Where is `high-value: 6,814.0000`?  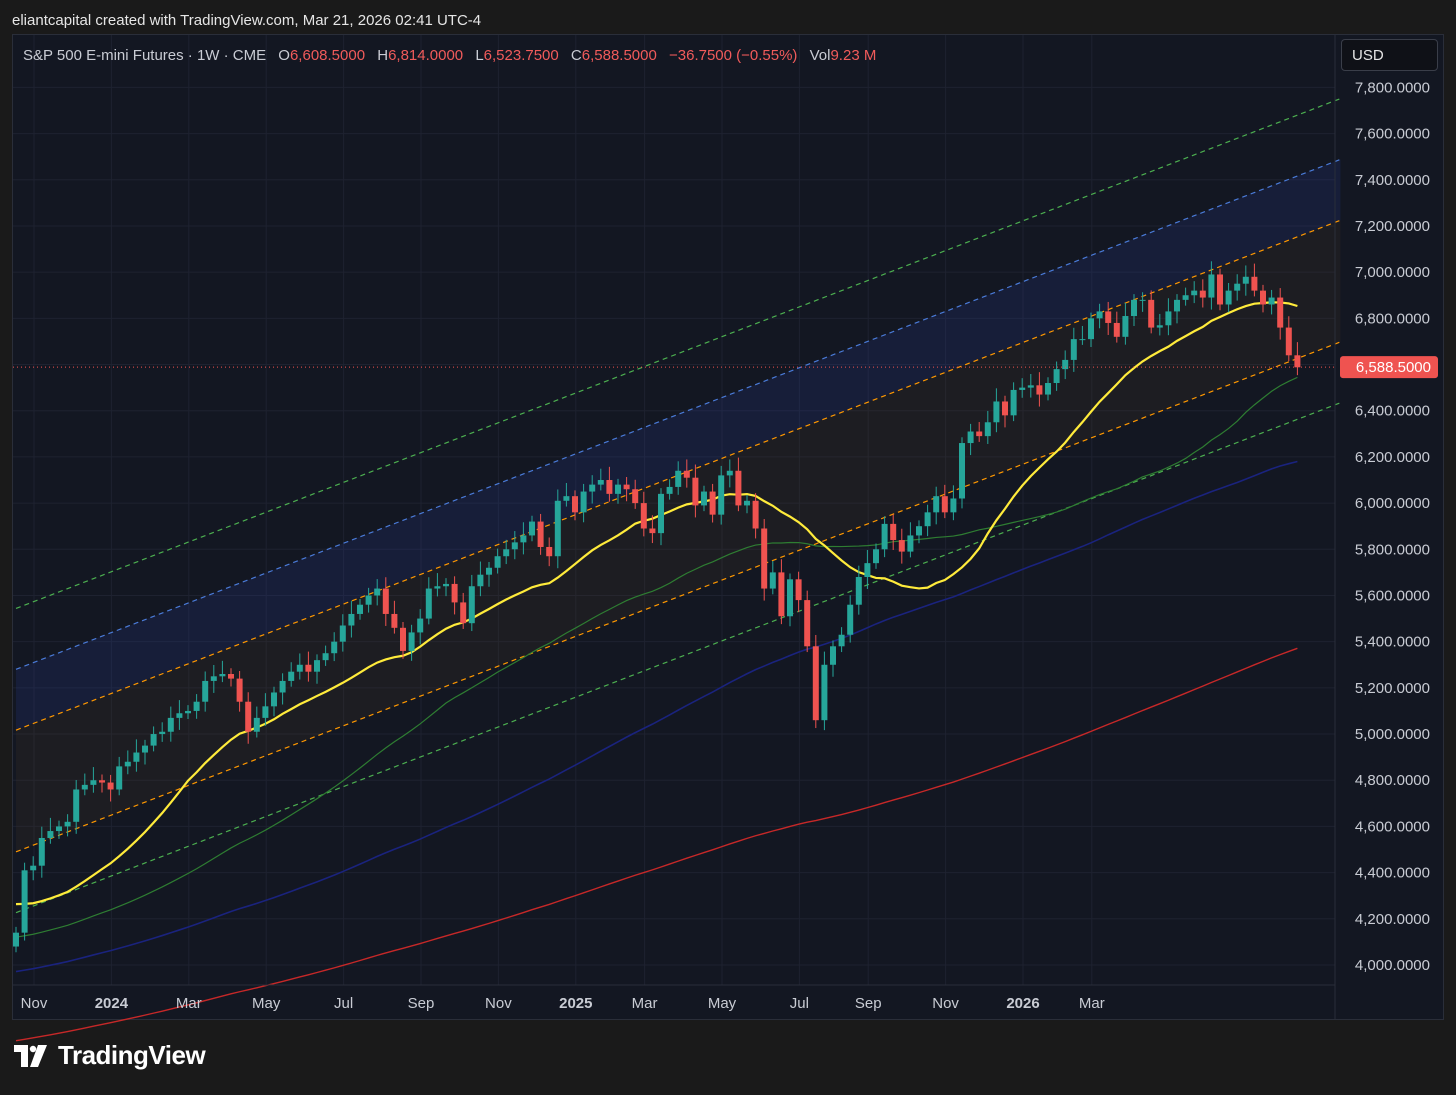 high-value: 6,814.0000 is located at coordinates (426, 55).